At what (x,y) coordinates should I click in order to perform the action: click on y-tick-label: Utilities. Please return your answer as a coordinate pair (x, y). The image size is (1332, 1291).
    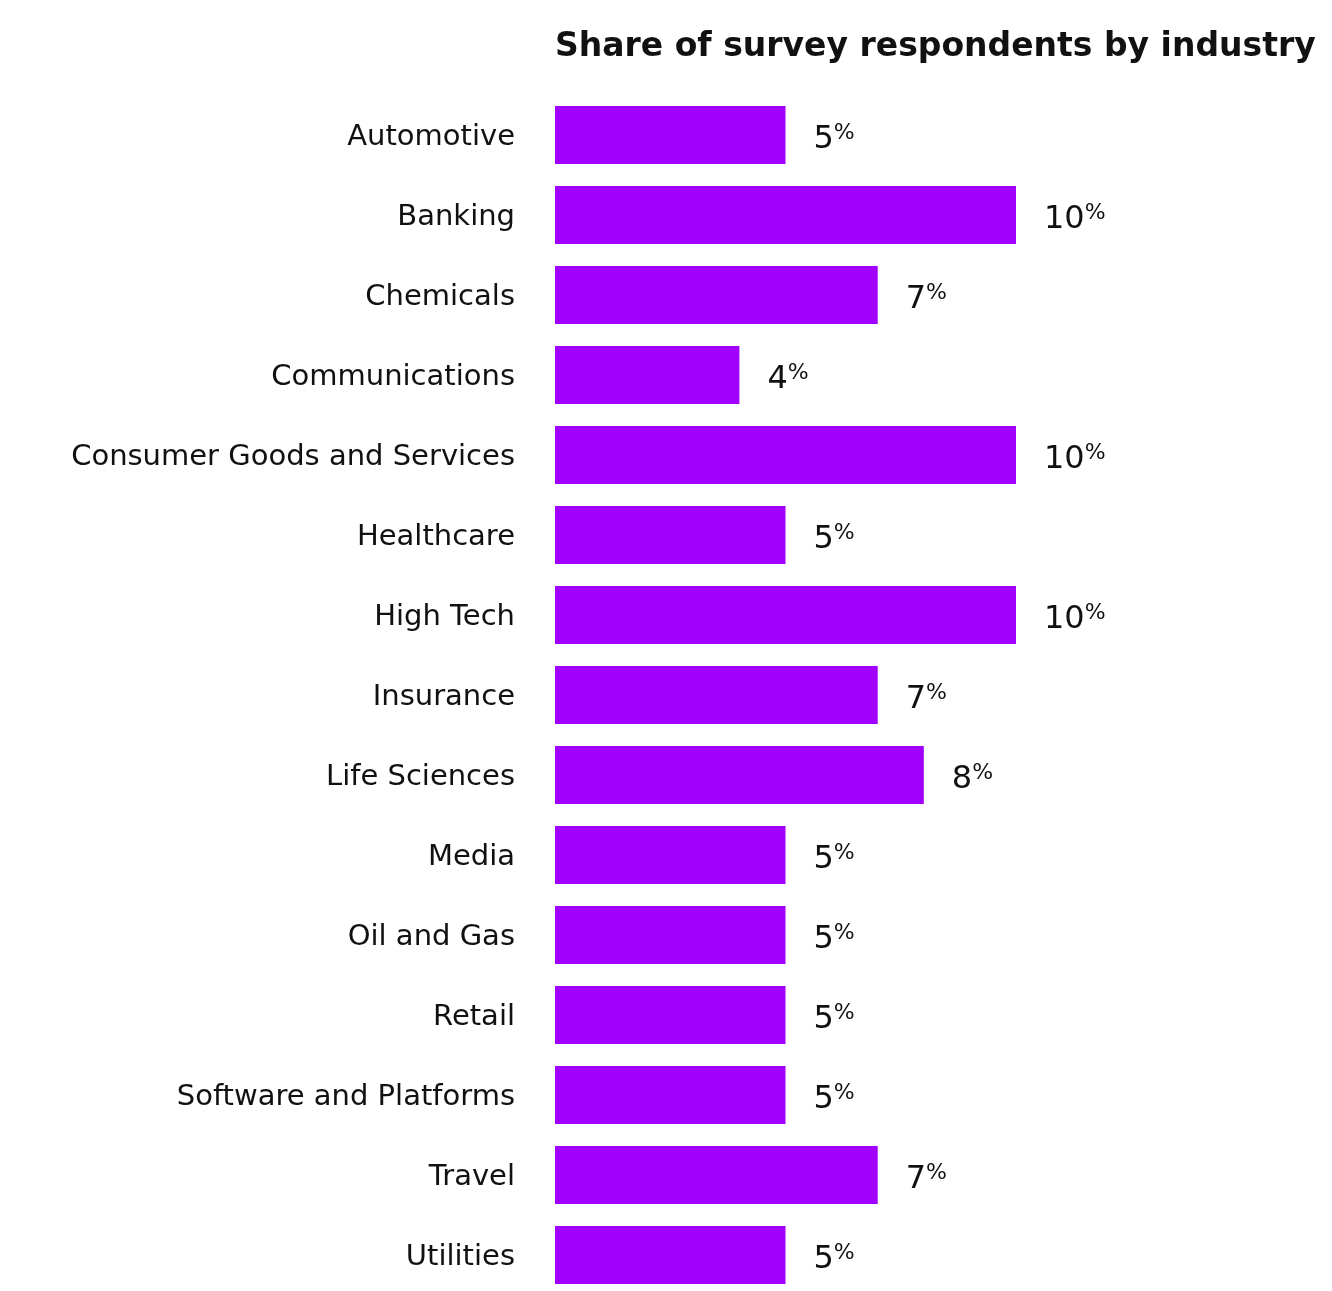
    Looking at the image, I should click on (460, 1255).